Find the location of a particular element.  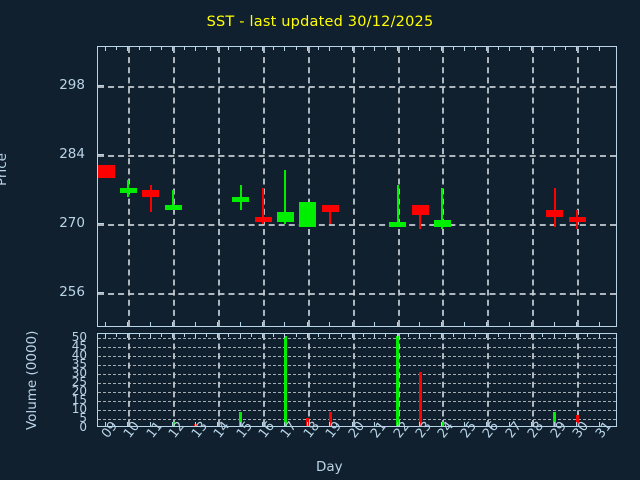

price-axis-tick-mark is located at coordinates (100, 224).